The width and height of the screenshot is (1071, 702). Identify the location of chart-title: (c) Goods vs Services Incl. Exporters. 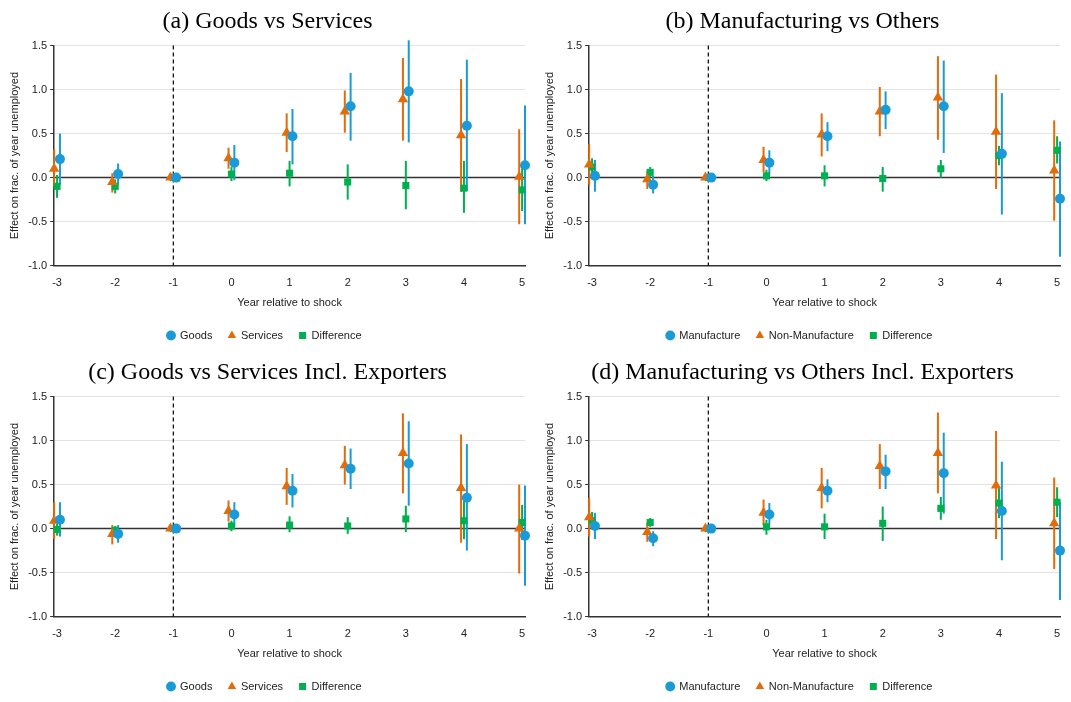
(267, 371).